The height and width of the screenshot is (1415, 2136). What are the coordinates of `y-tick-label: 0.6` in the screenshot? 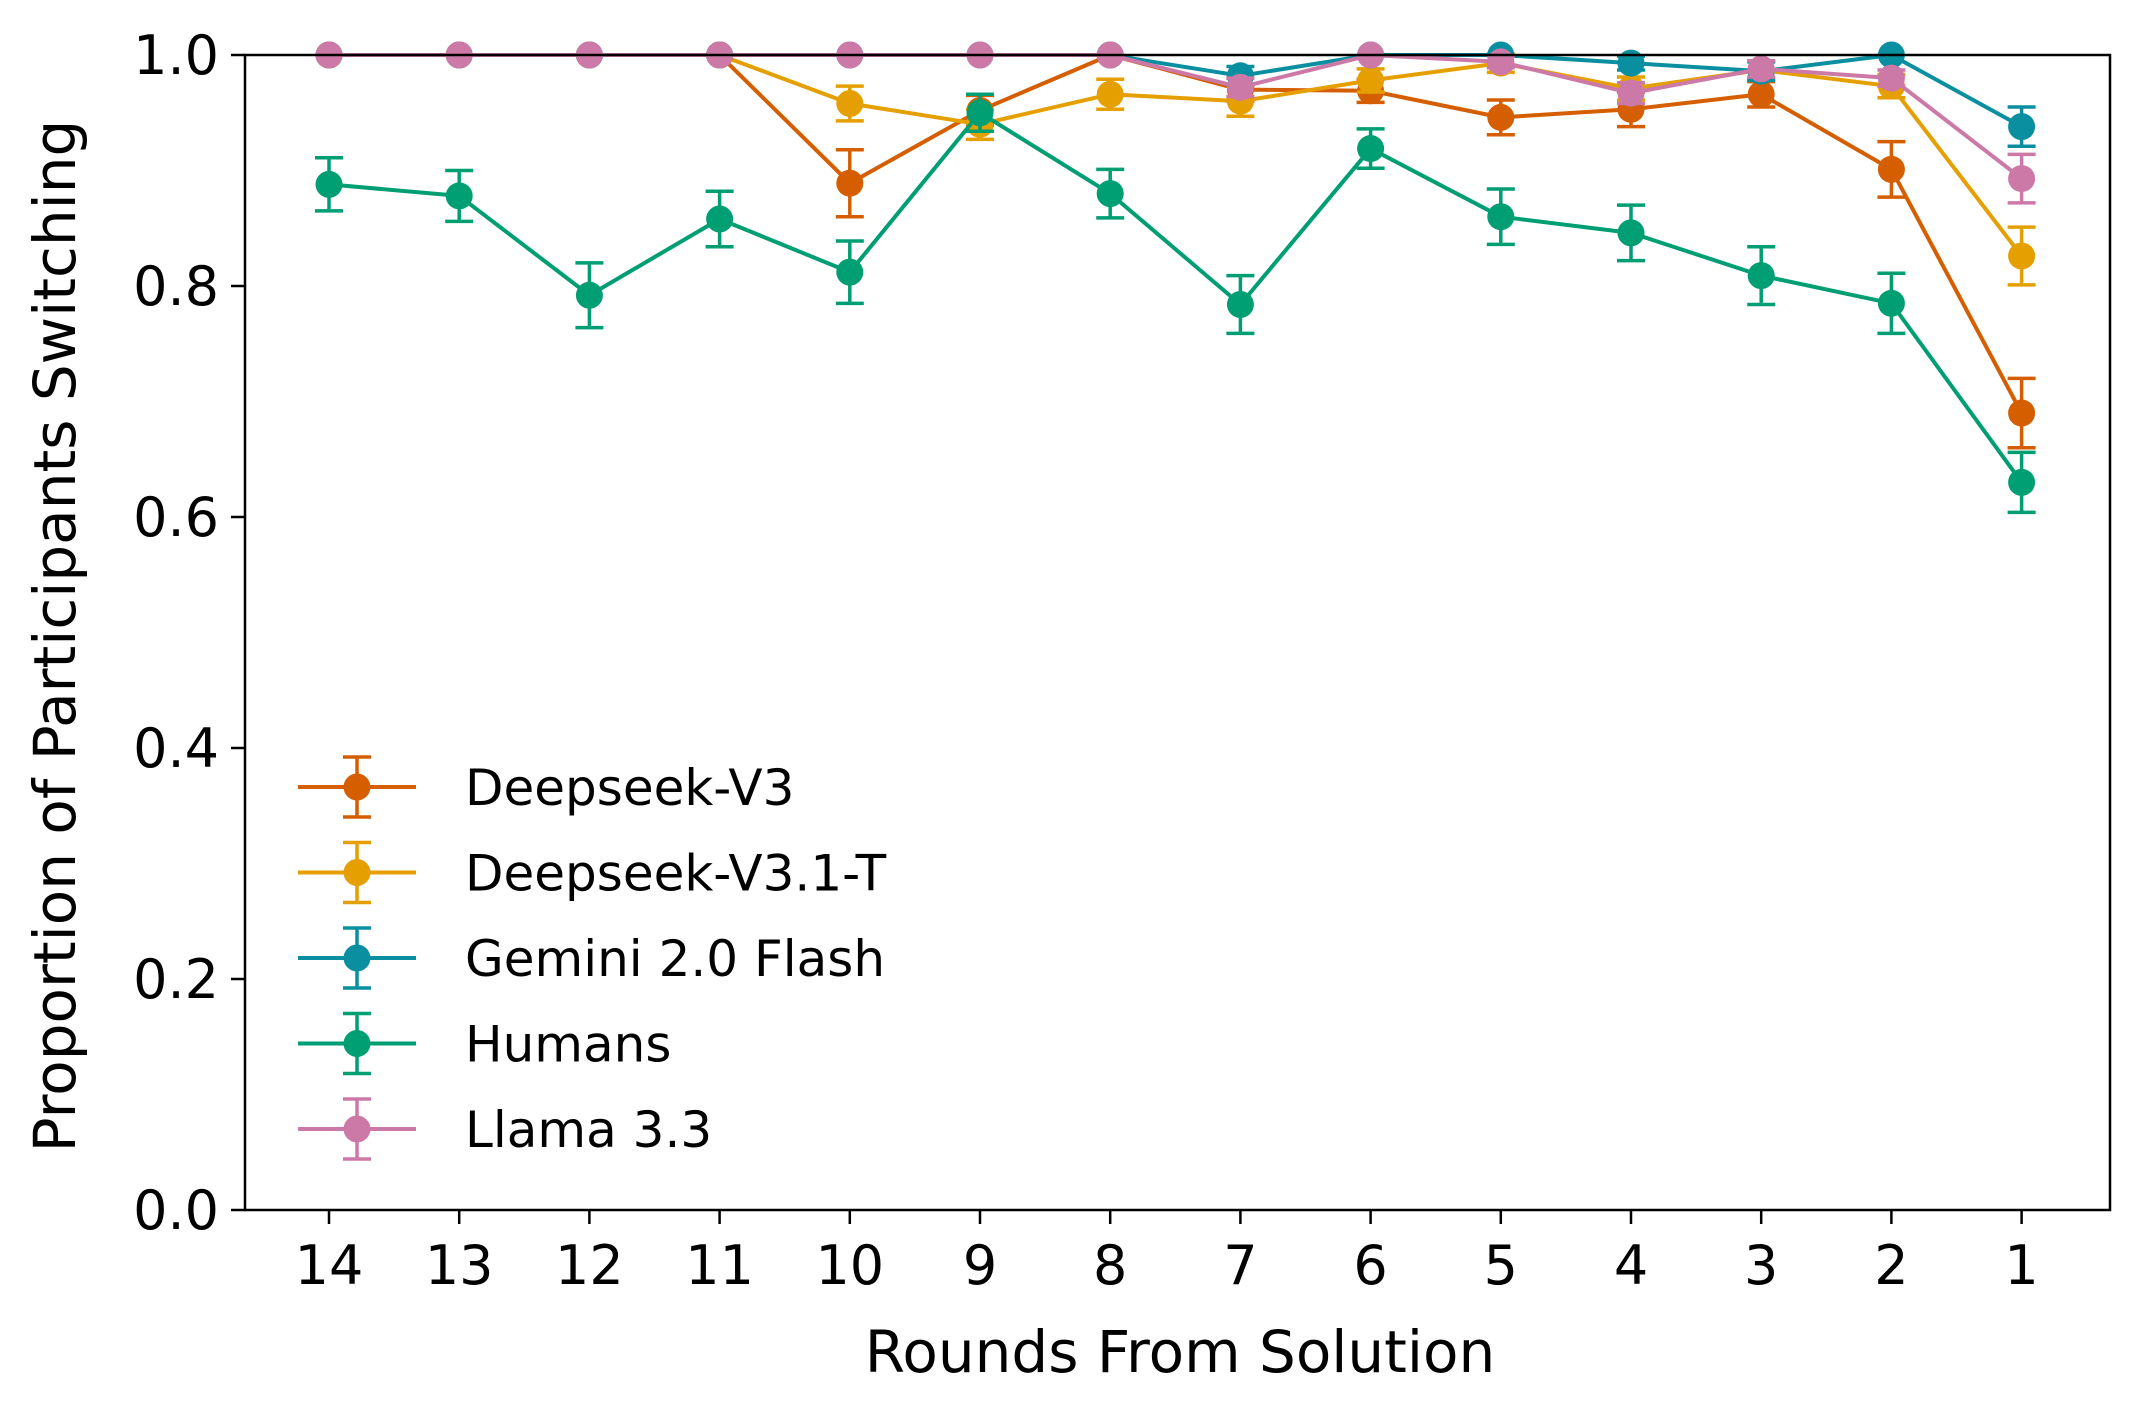 It's located at (176, 517).